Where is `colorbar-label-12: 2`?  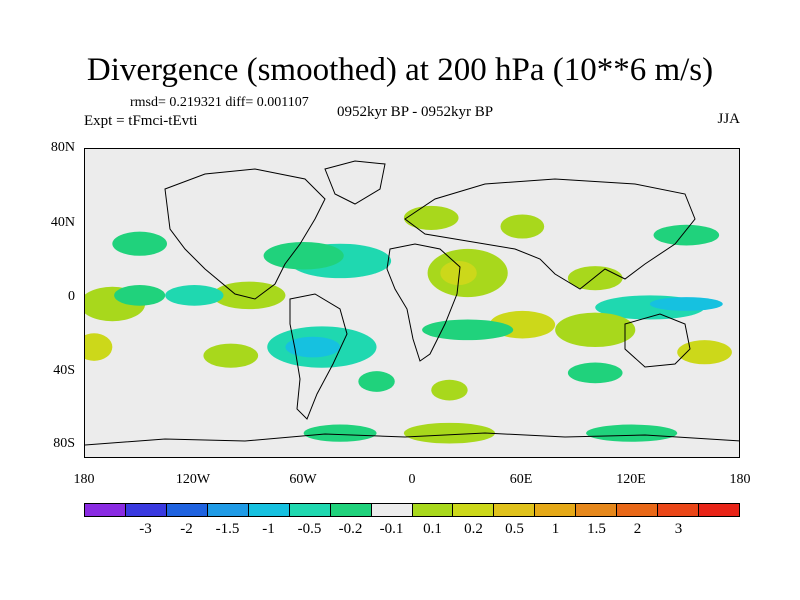
colorbar-label-12: 2 is located at coordinates (637, 529).